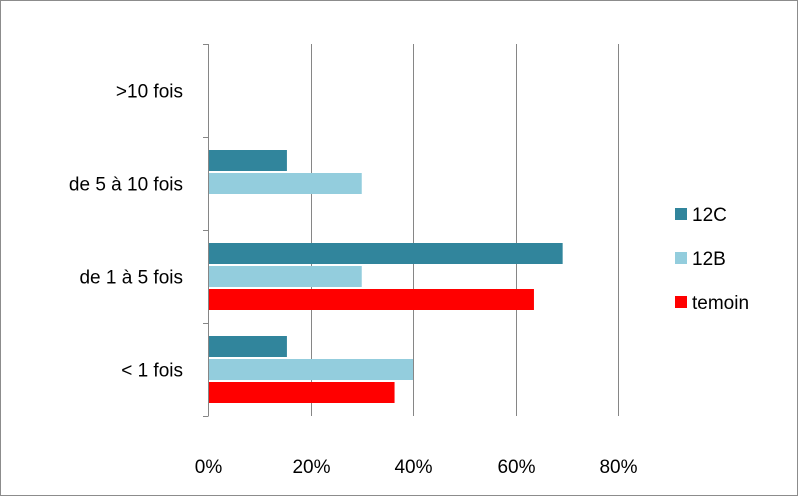 Image resolution: width=799 pixels, height=497 pixels. I want to click on legend-label-12b: 12B, so click(709, 259).